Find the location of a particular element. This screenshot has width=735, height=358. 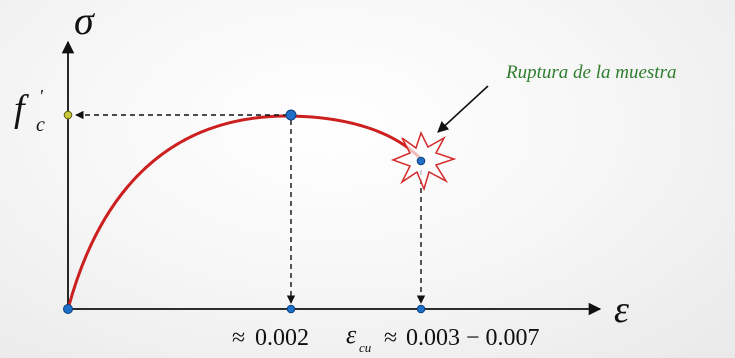

strain-ultimate-label: ε cu ≈ 0.003 − 0.007 is located at coordinates (443, 337).